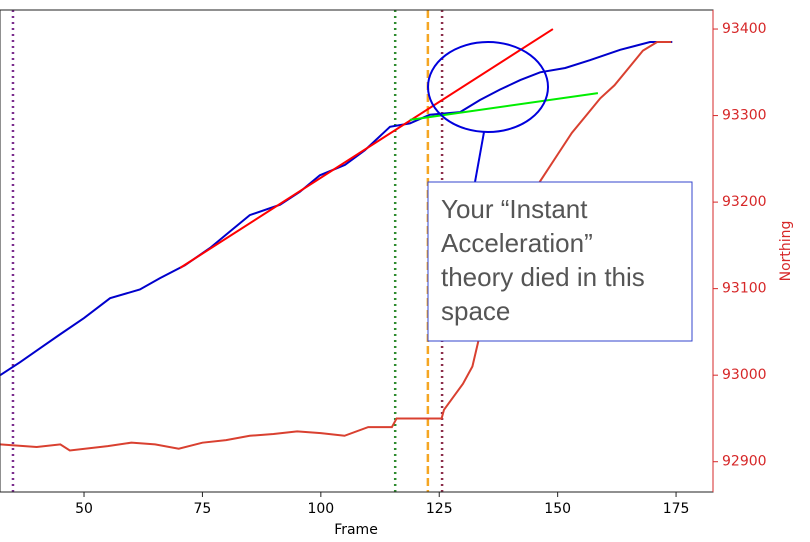  What do you see at coordinates (475, 311) in the screenshot?
I see `annotation-line: space` at bounding box center [475, 311].